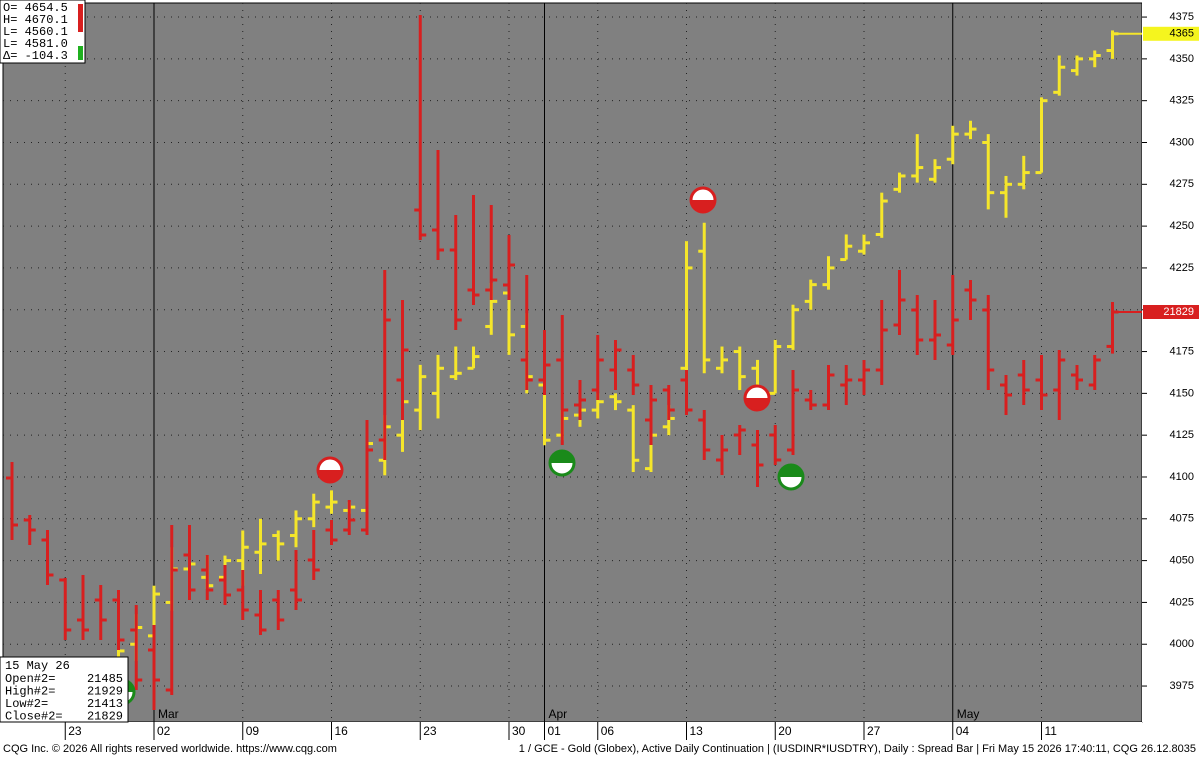 The width and height of the screenshot is (1200, 762). Describe the element at coordinates (608, 731) in the screenshot. I see `x-tick-label: 06` at that location.